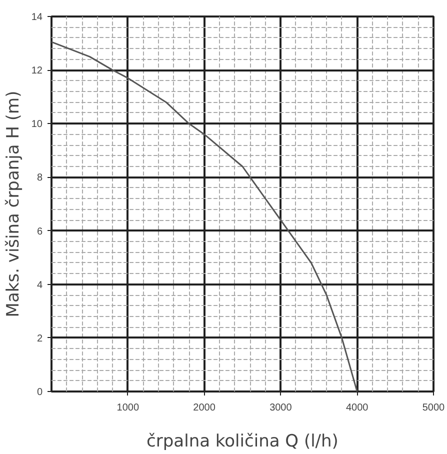 The height and width of the screenshot is (454, 447). What do you see at coordinates (281, 408) in the screenshot?
I see `x-tick-label: 3000` at bounding box center [281, 408].